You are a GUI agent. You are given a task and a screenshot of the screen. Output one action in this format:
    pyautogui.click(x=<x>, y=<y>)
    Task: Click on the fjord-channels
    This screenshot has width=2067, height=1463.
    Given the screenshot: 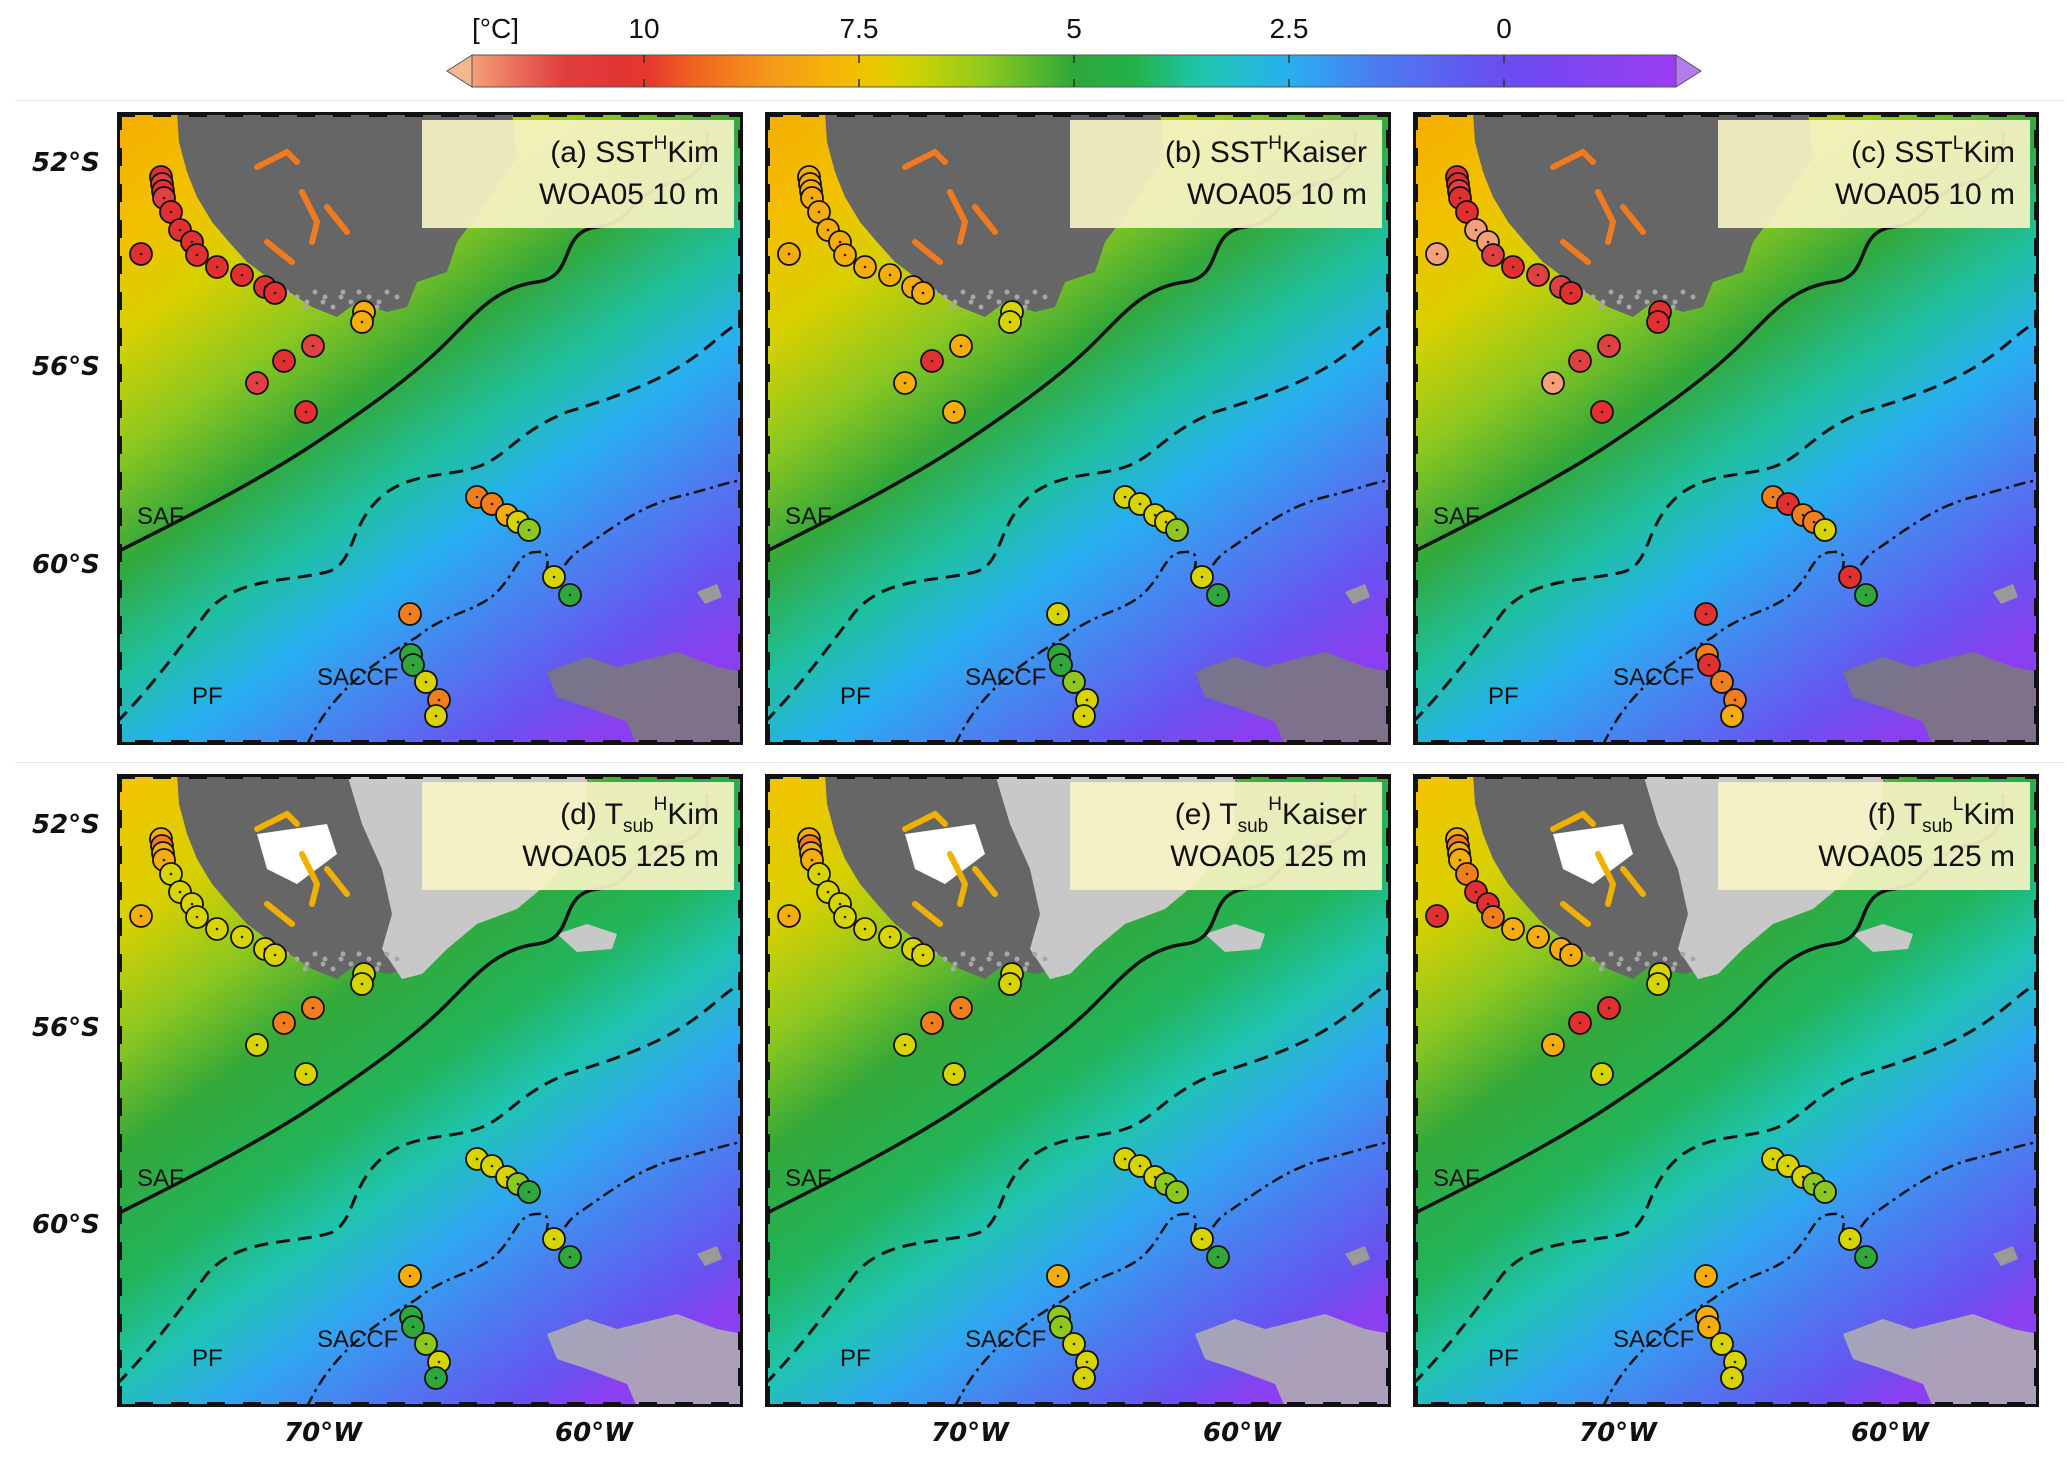 What is the action you would take?
    pyautogui.click(x=302, y=206)
    